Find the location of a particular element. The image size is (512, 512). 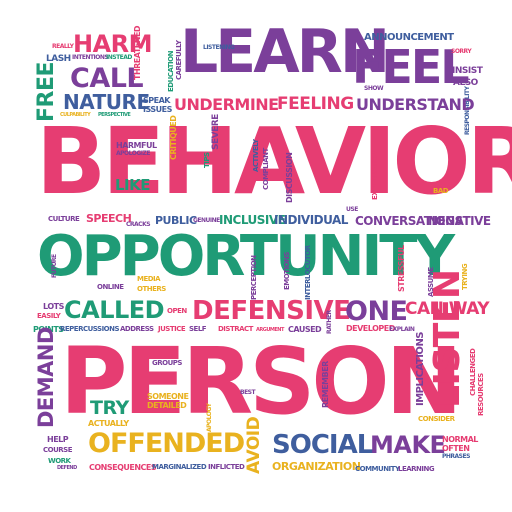

word-caused: CAUSED is located at coordinates (305, 329).